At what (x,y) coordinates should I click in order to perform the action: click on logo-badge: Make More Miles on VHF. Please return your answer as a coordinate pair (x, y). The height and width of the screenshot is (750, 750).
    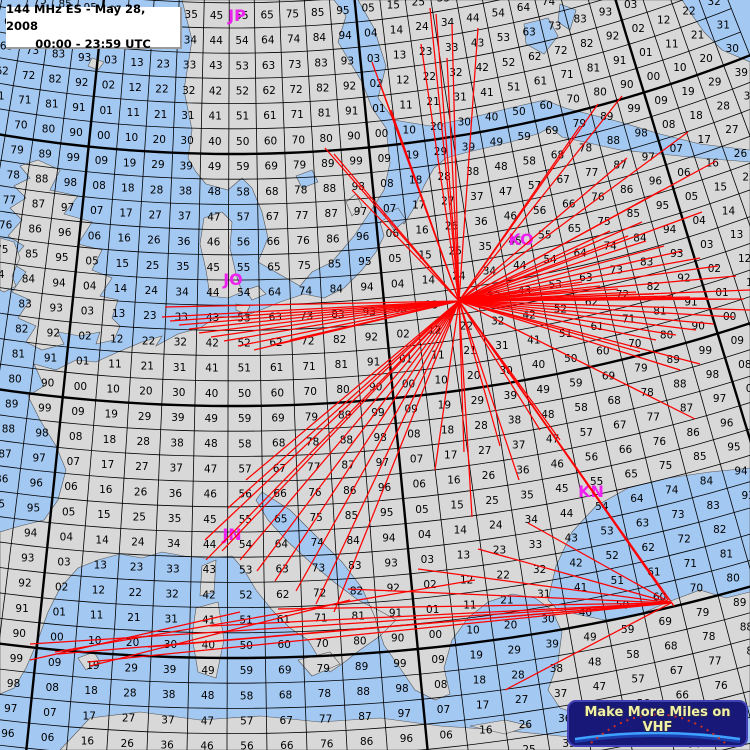
    Looking at the image, I should click on (657, 723).